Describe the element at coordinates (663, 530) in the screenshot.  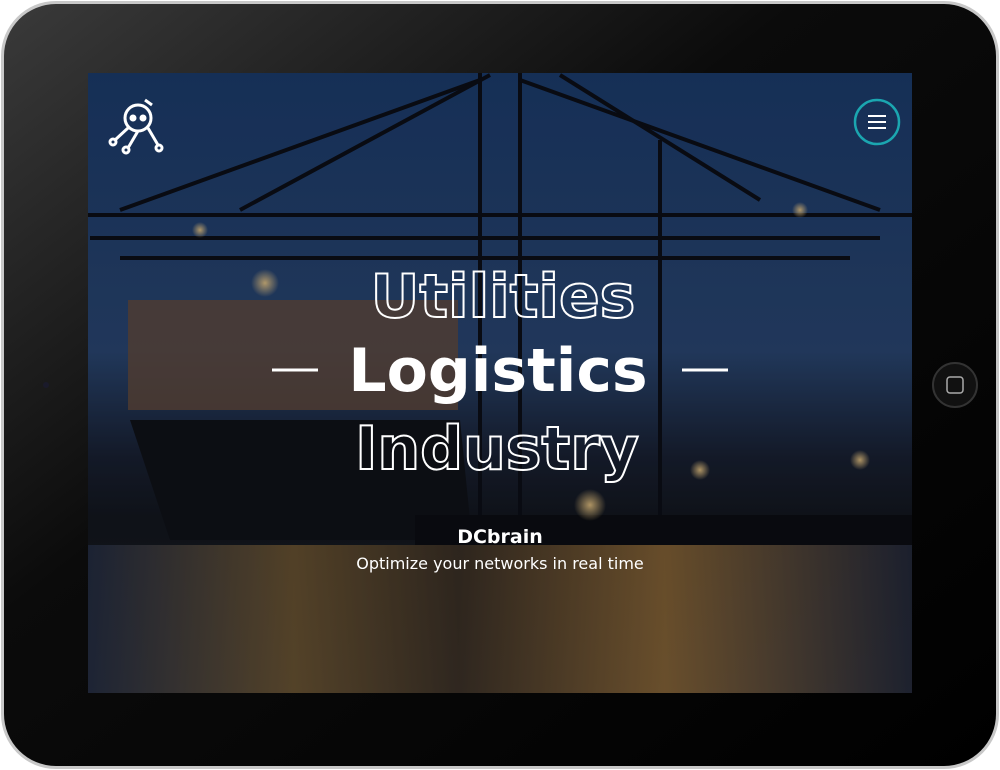
I see `quay` at that location.